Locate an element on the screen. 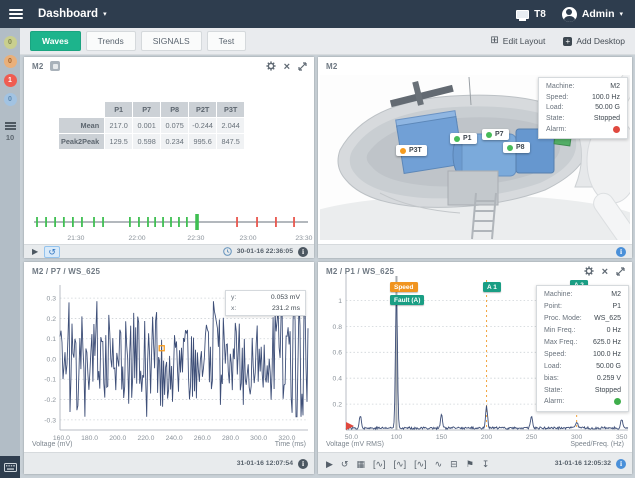 The image size is (635, 478). avatar is located at coordinates (569, 14).